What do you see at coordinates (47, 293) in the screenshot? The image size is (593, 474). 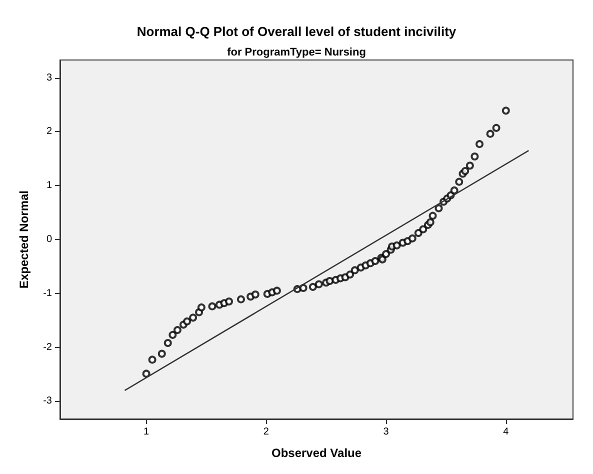 I see `y-tick-label: -1` at bounding box center [47, 293].